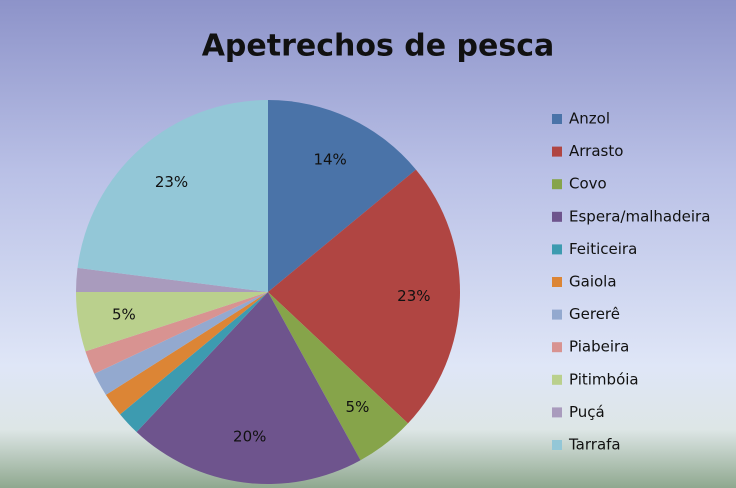 The width and height of the screenshot is (736, 488). I want to click on legend-label: Piabeira, so click(599, 347).